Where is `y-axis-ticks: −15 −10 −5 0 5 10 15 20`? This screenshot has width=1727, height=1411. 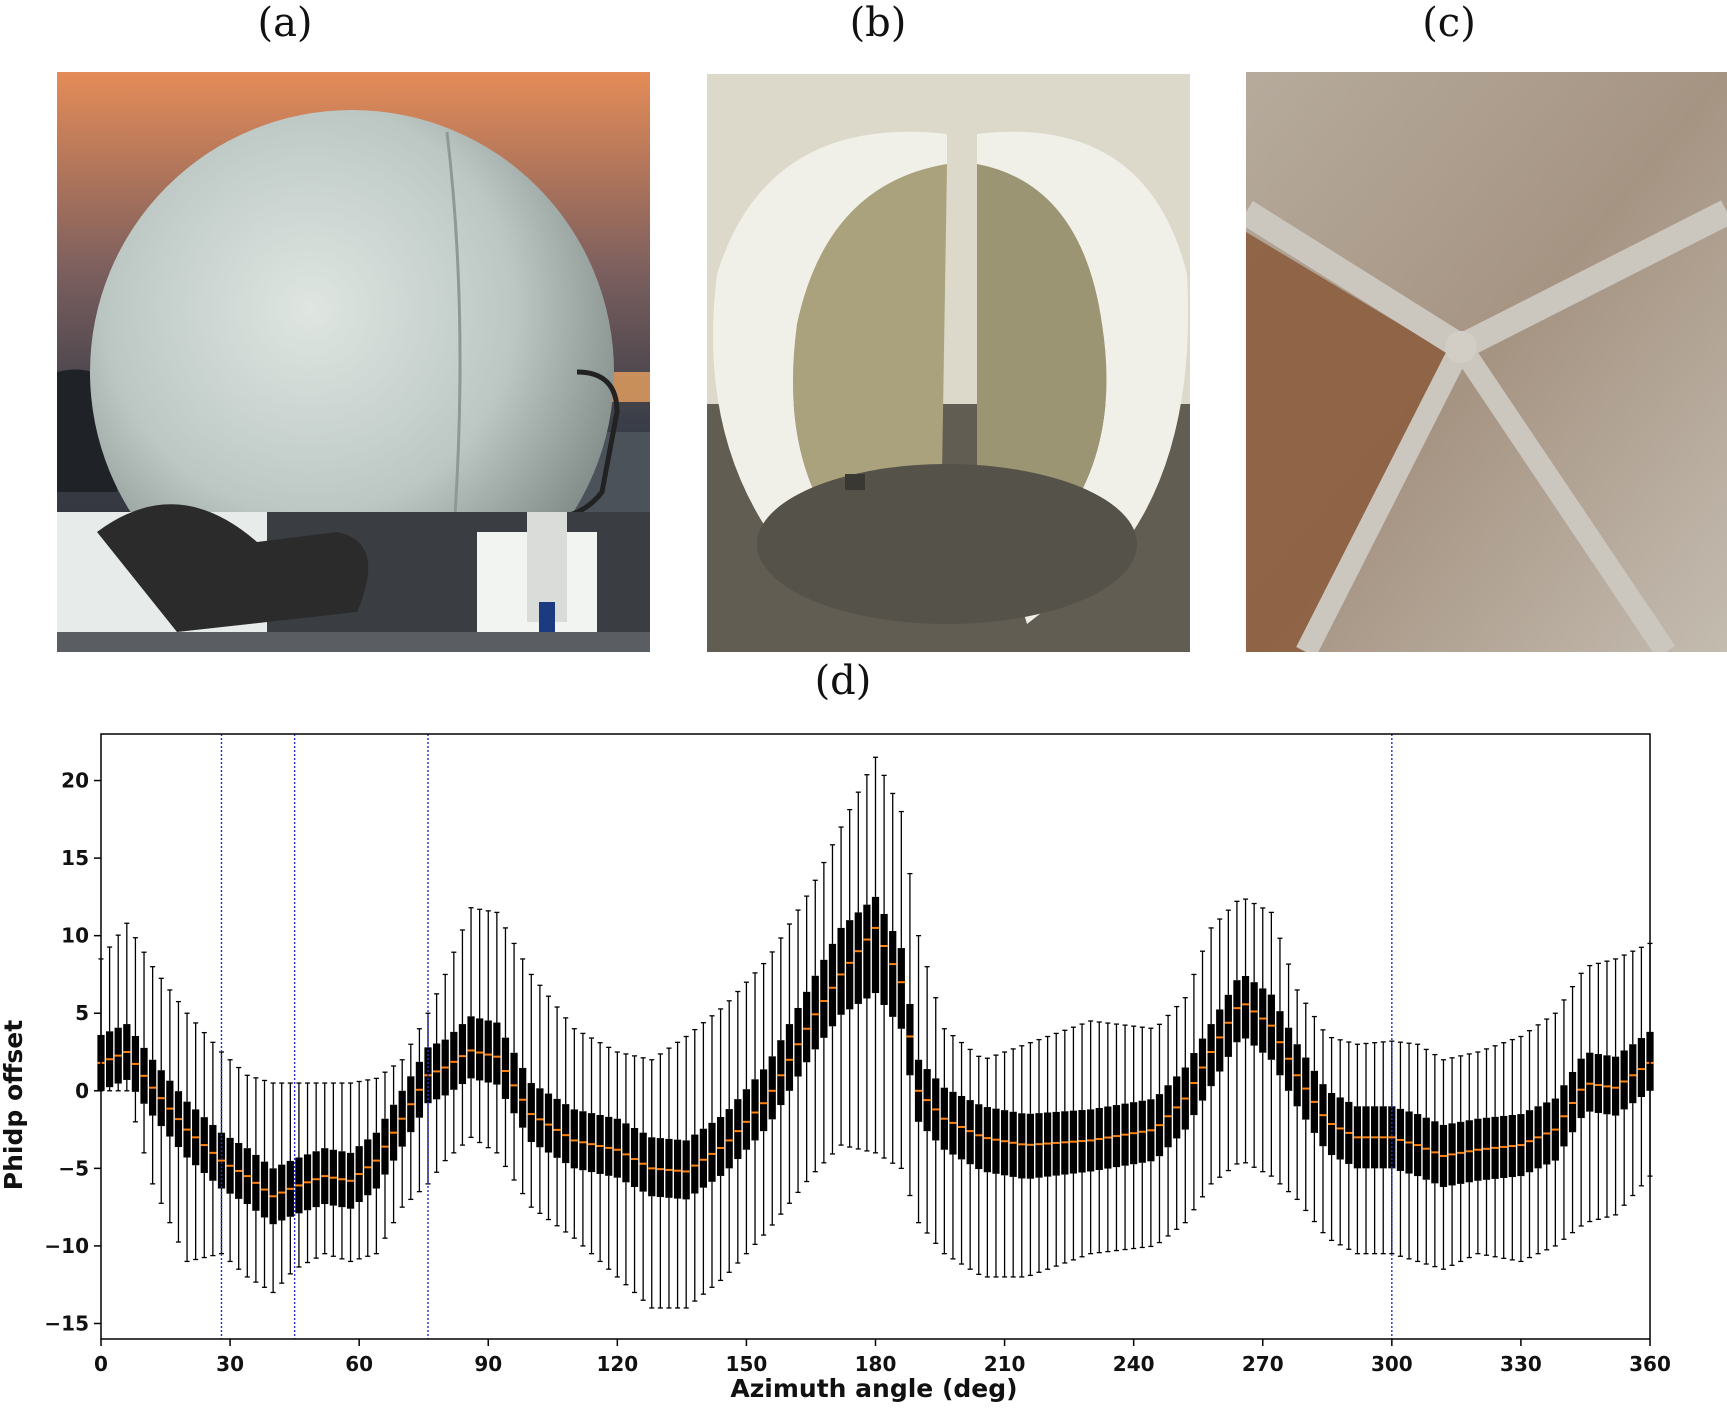
y-axis-ticks: −15 −10 −5 0 5 10 15 20 is located at coordinates (72, 1052).